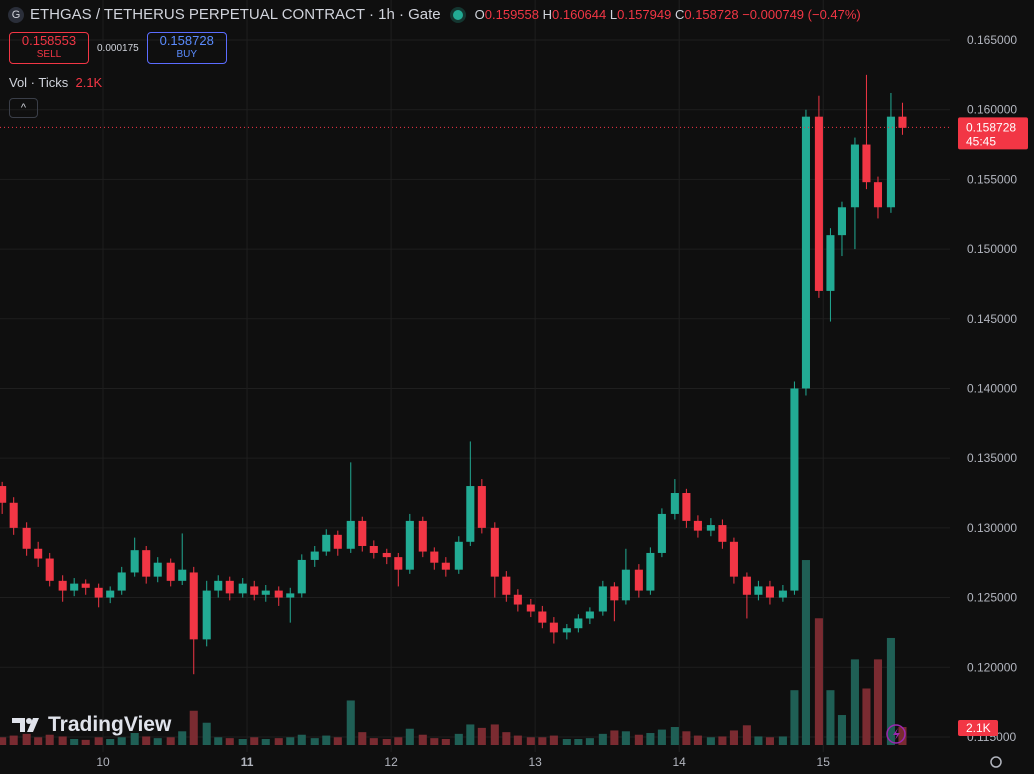 The image size is (1034, 774). I want to click on y-tick-label: 0.135000, so click(992, 458).